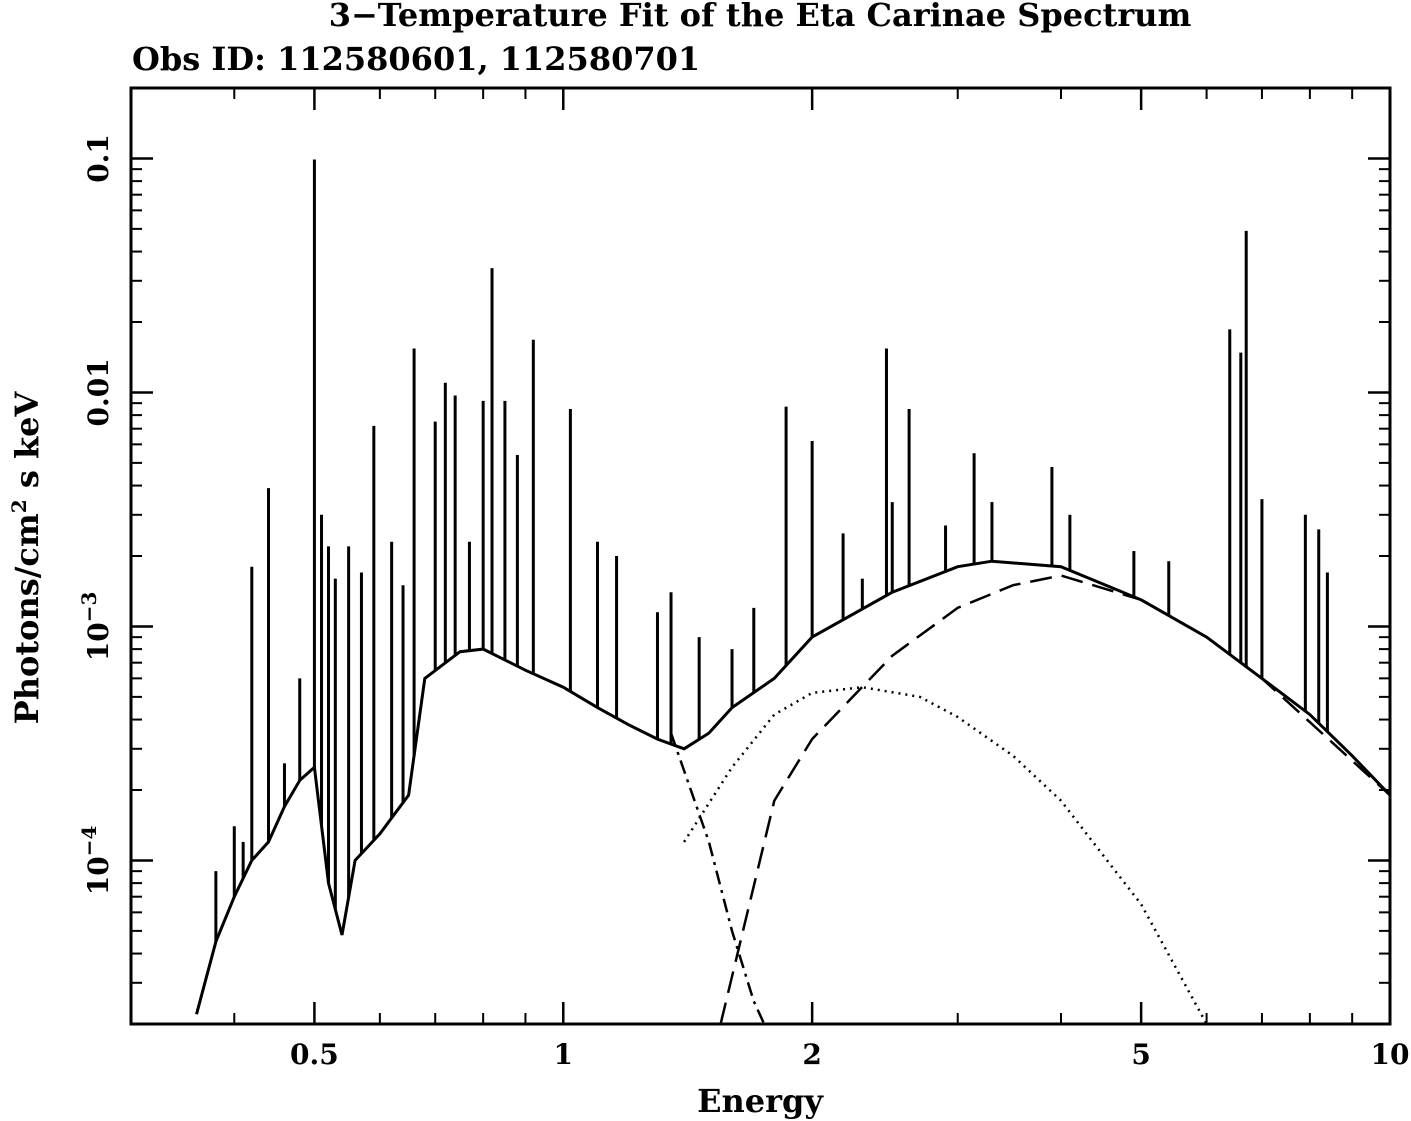  What do you see at coordinates (98, 875) in the screenshot?
I see `y-tick-label-base-3: 10` at bounding box center [98, 875].